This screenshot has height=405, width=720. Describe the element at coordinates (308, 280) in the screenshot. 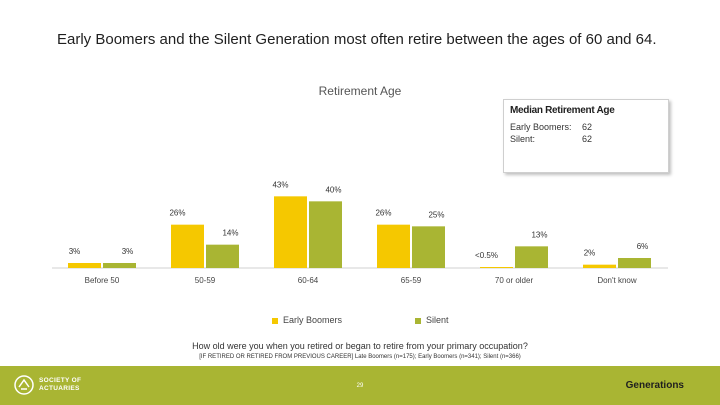

I see `x-tick-label: 60-64` at that location.